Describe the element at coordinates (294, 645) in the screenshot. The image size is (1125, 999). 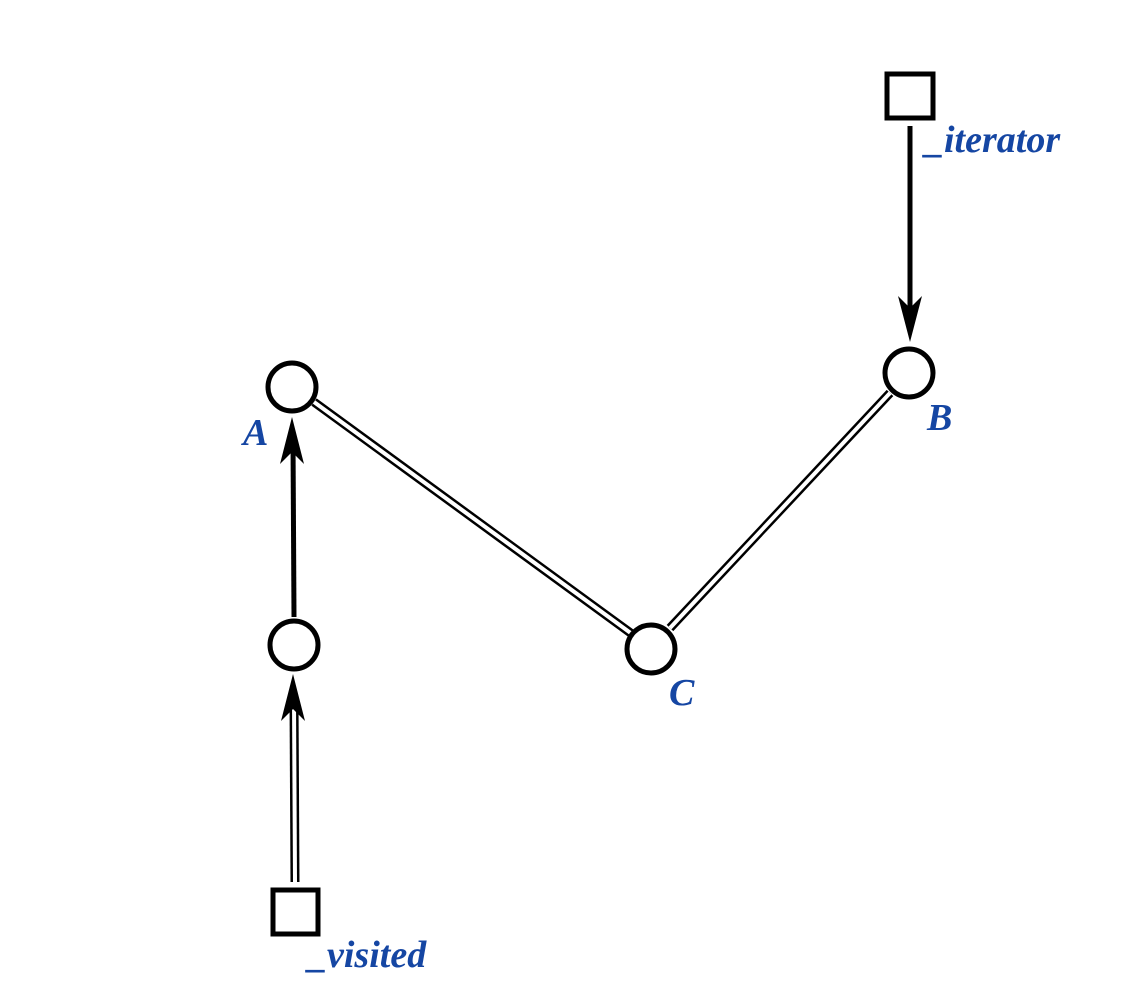
I see `node-unlabeled` at that location.